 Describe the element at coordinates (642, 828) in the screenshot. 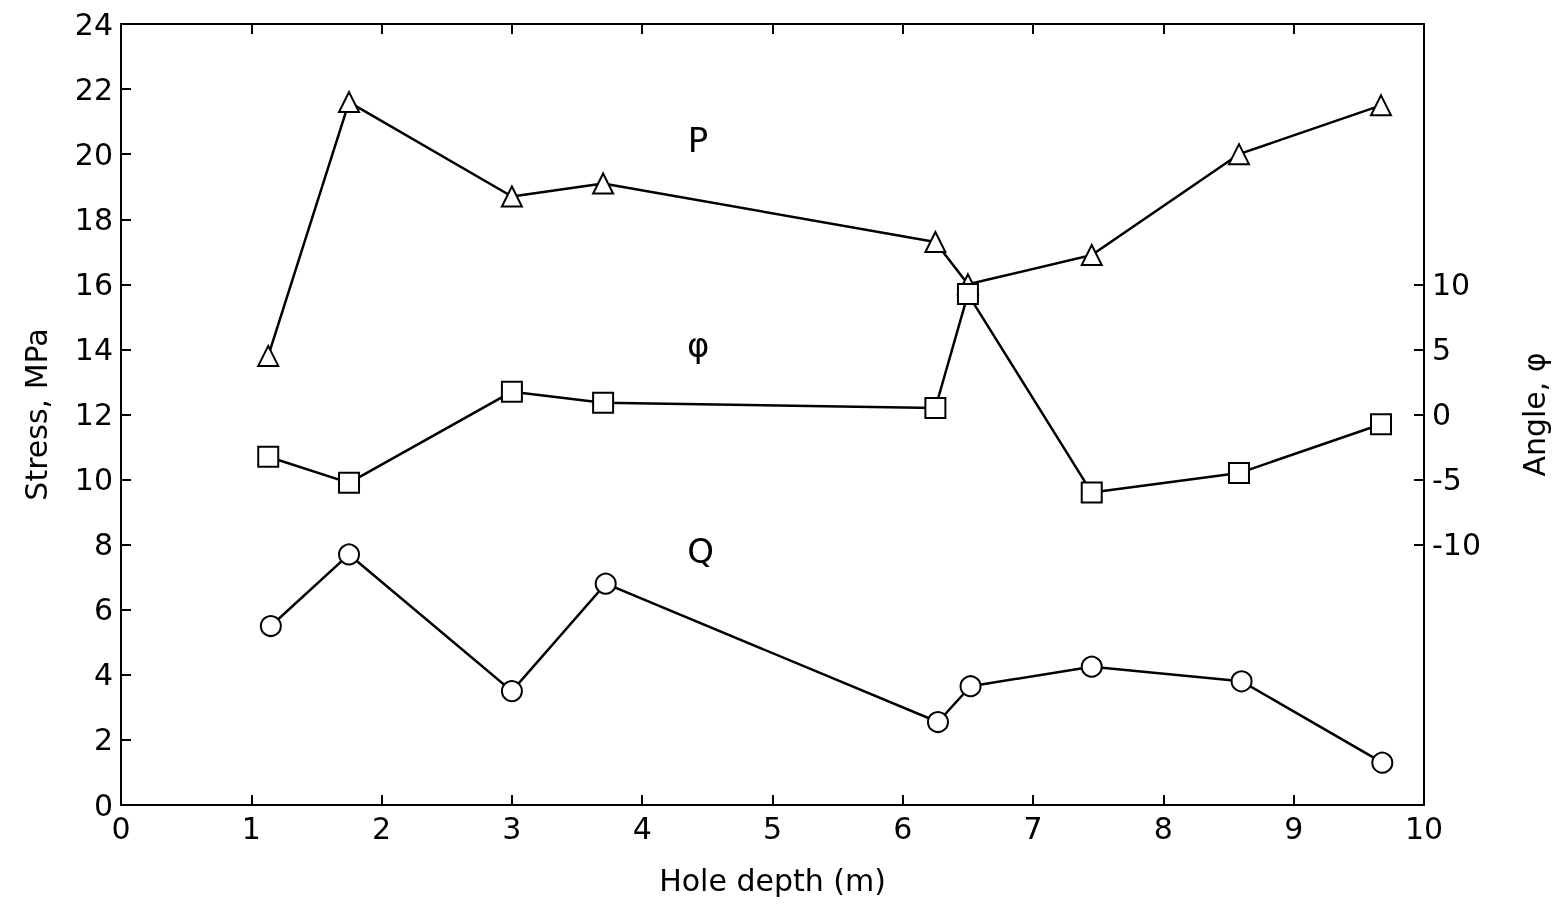

I see `x-tick-label: 4` at that location.